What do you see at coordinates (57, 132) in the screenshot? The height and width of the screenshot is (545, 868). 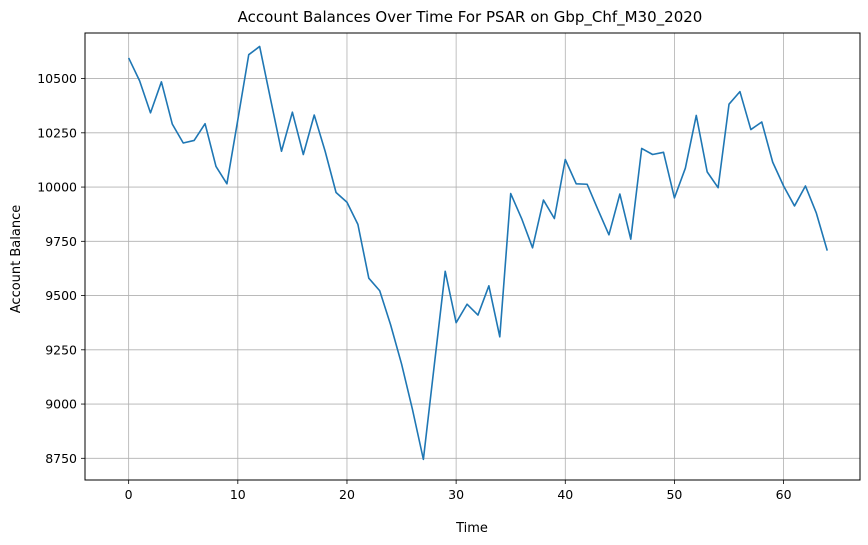 I see `y-tick-label: 10250` at bounding box center [57, 132].